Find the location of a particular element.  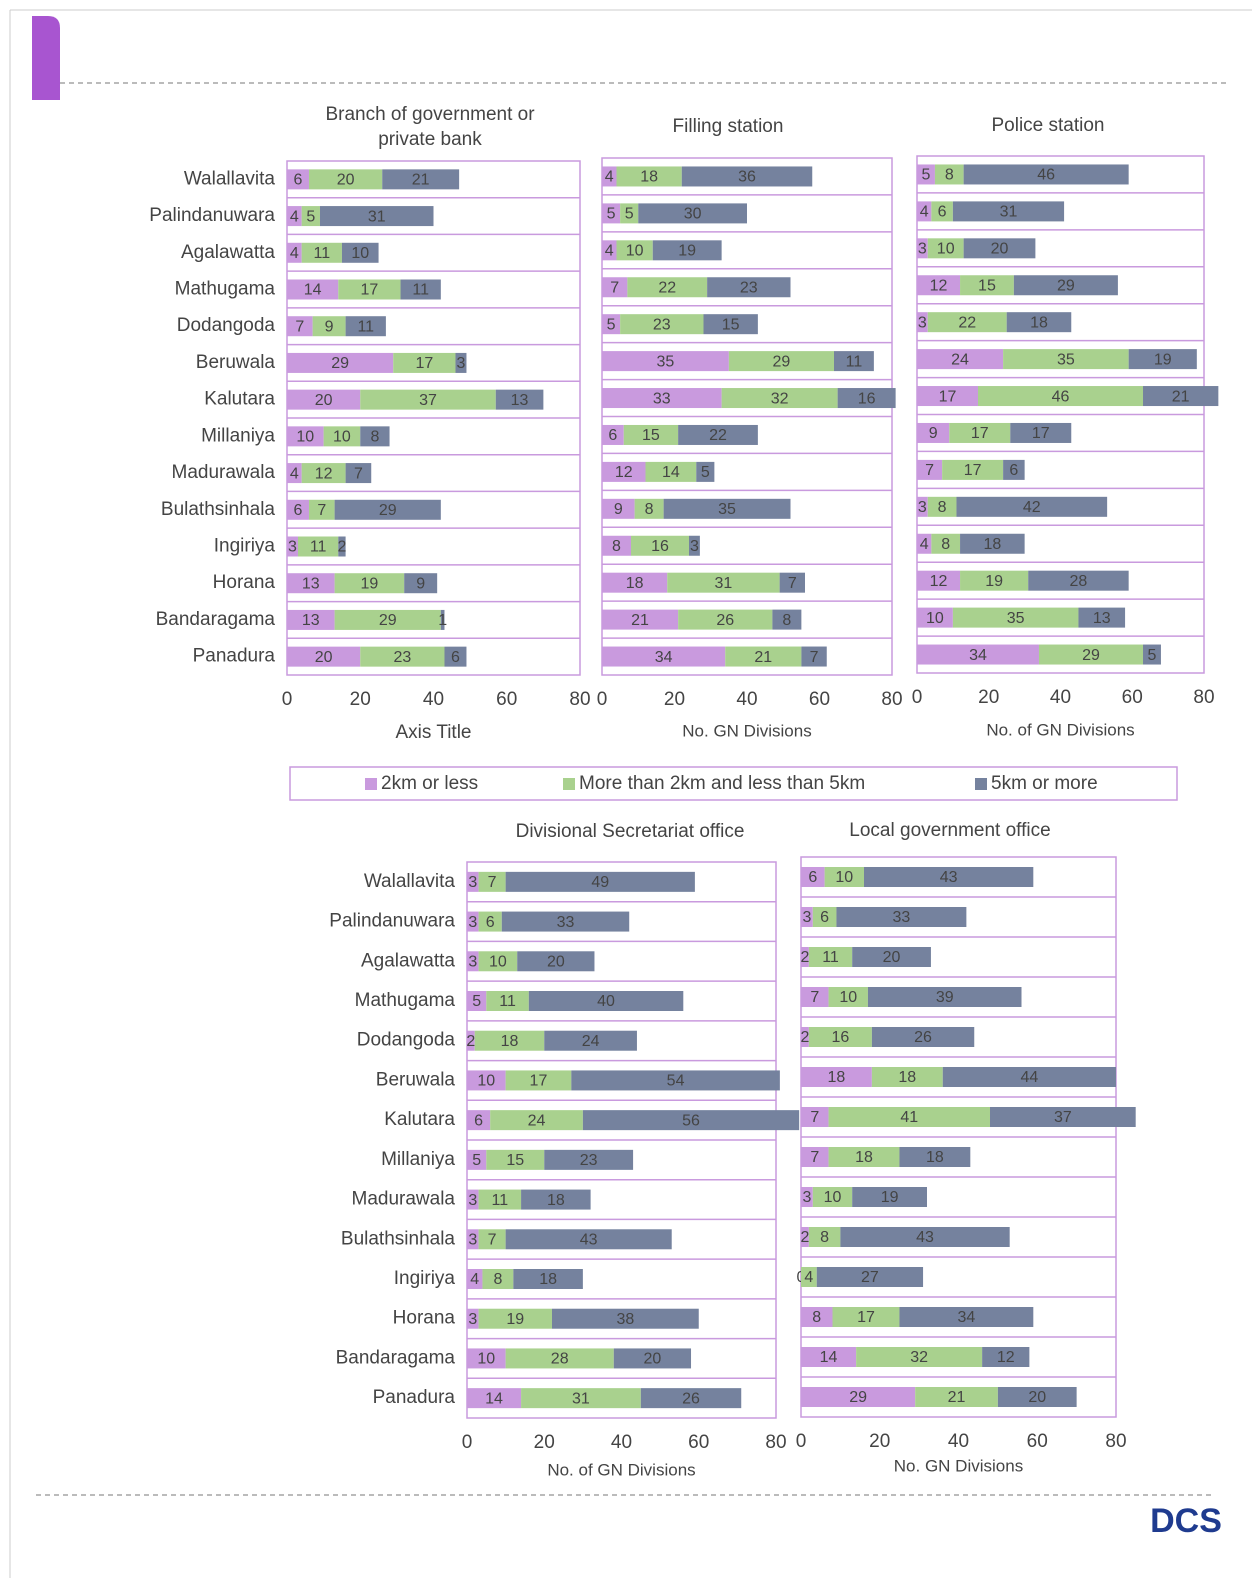

bar-label: 35 is located at coordinates (666, 361).